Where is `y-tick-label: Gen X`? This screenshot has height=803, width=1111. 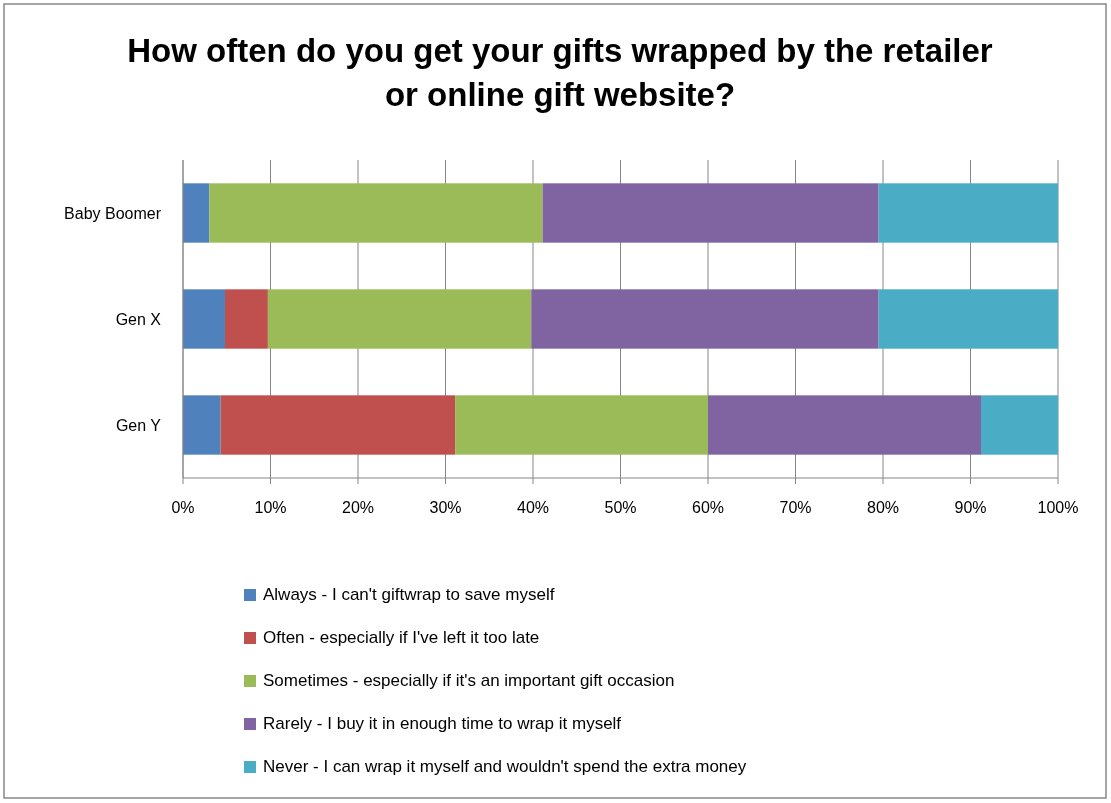 y-tick-label: Gen X is located at coordinates (138, 319).